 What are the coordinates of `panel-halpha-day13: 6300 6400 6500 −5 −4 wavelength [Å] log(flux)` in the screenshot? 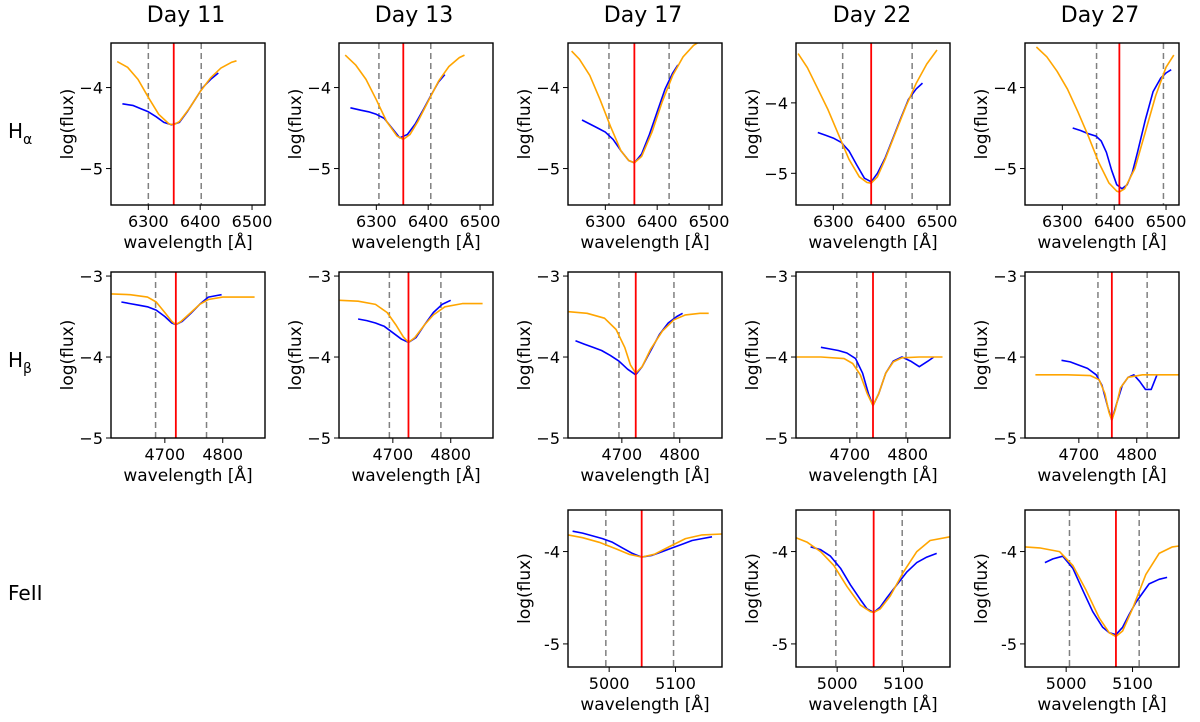 It's located at (393, 147).